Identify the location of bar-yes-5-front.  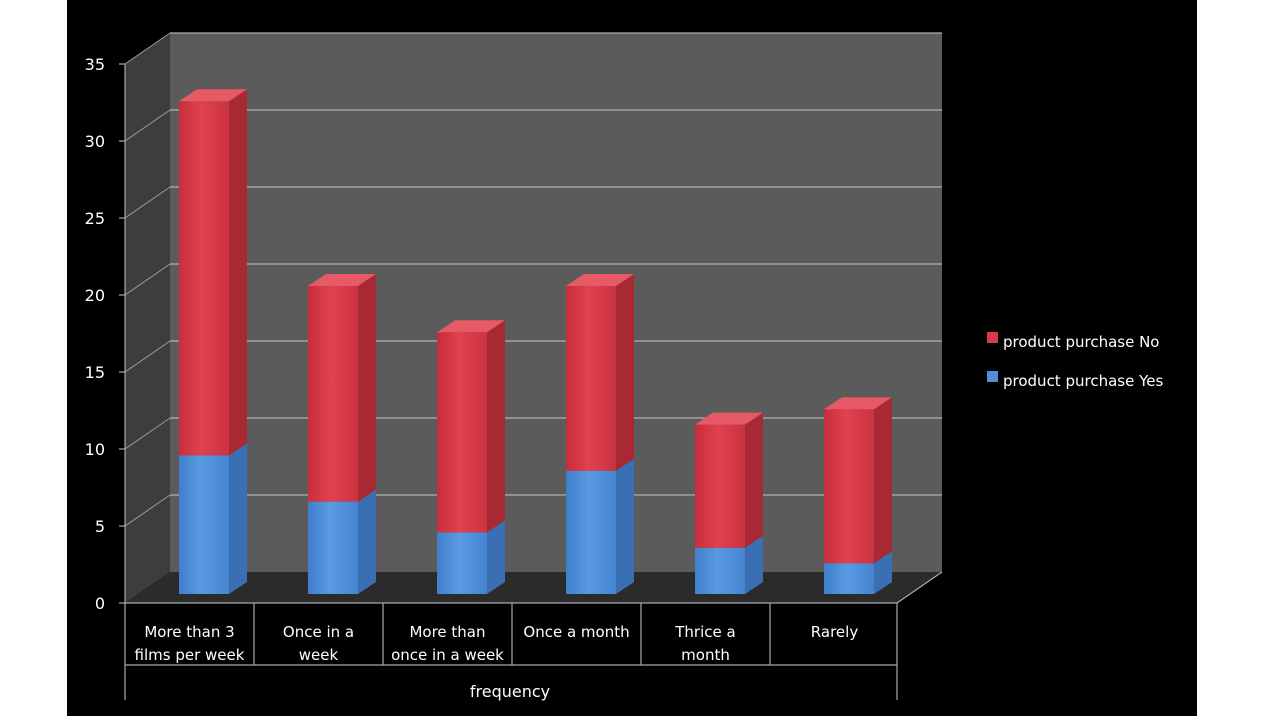
(849, 578).